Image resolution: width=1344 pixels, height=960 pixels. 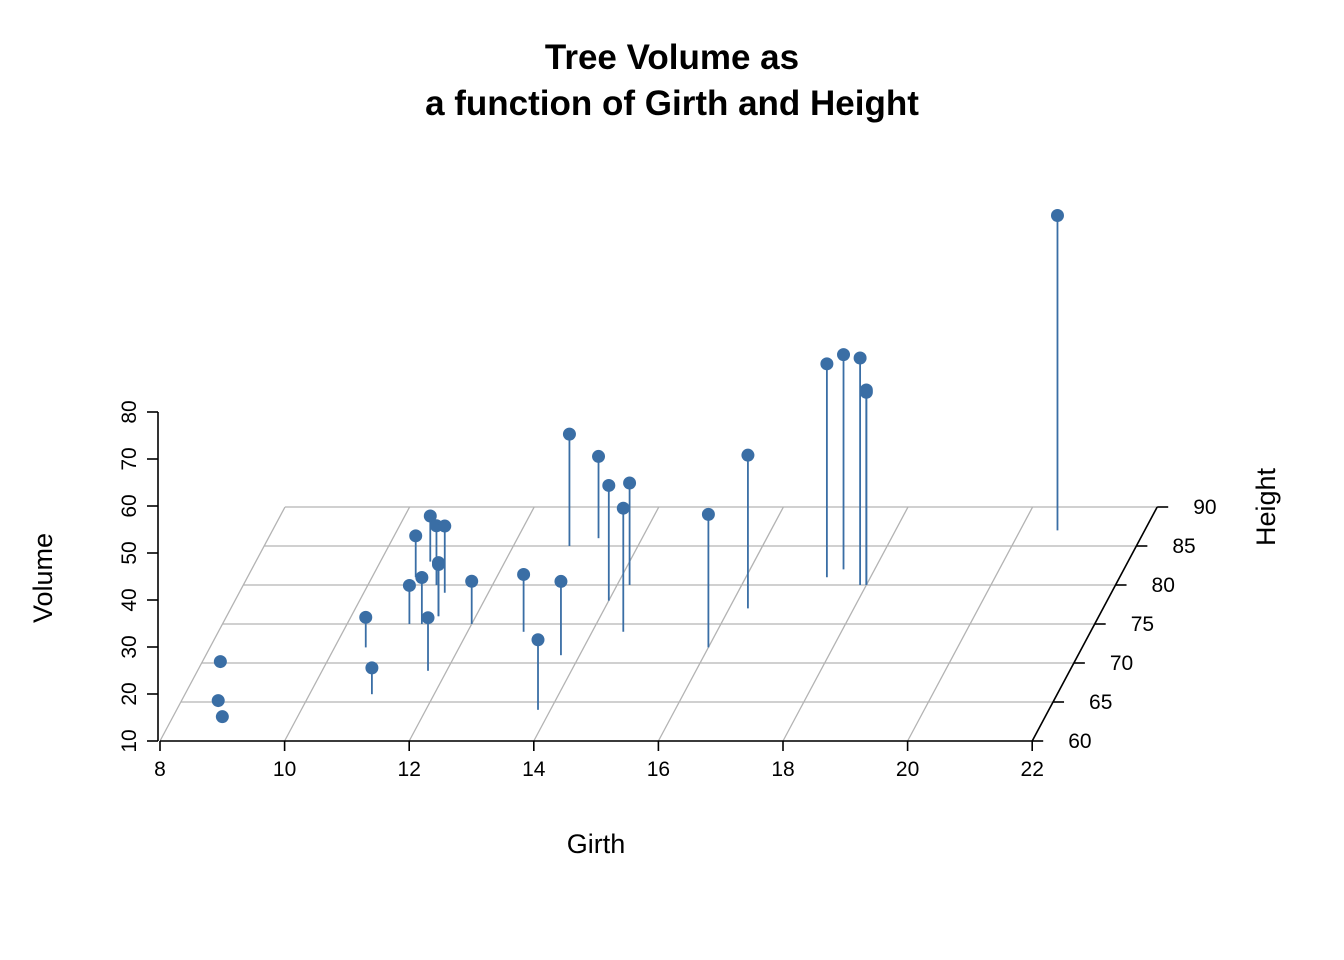 What do you see at coordinates (129, 505) in the screenshot?
I see `z-tick-label-5: 60` at bounding box center [129, 505].